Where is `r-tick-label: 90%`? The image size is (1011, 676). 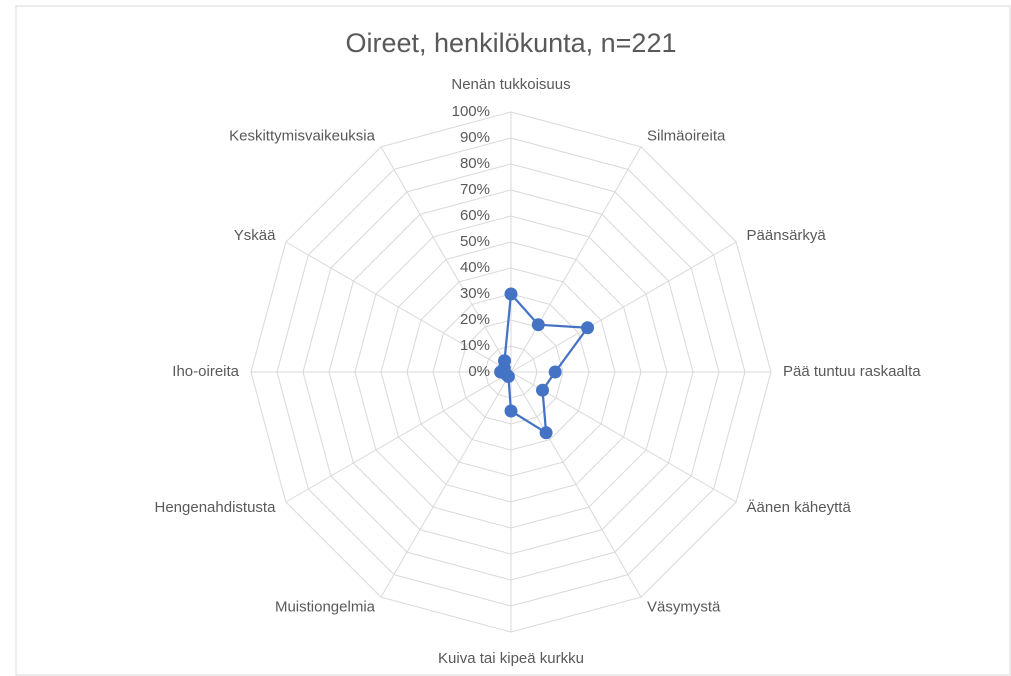
r-tick-label: 90% is located at coordinates (475, 137).